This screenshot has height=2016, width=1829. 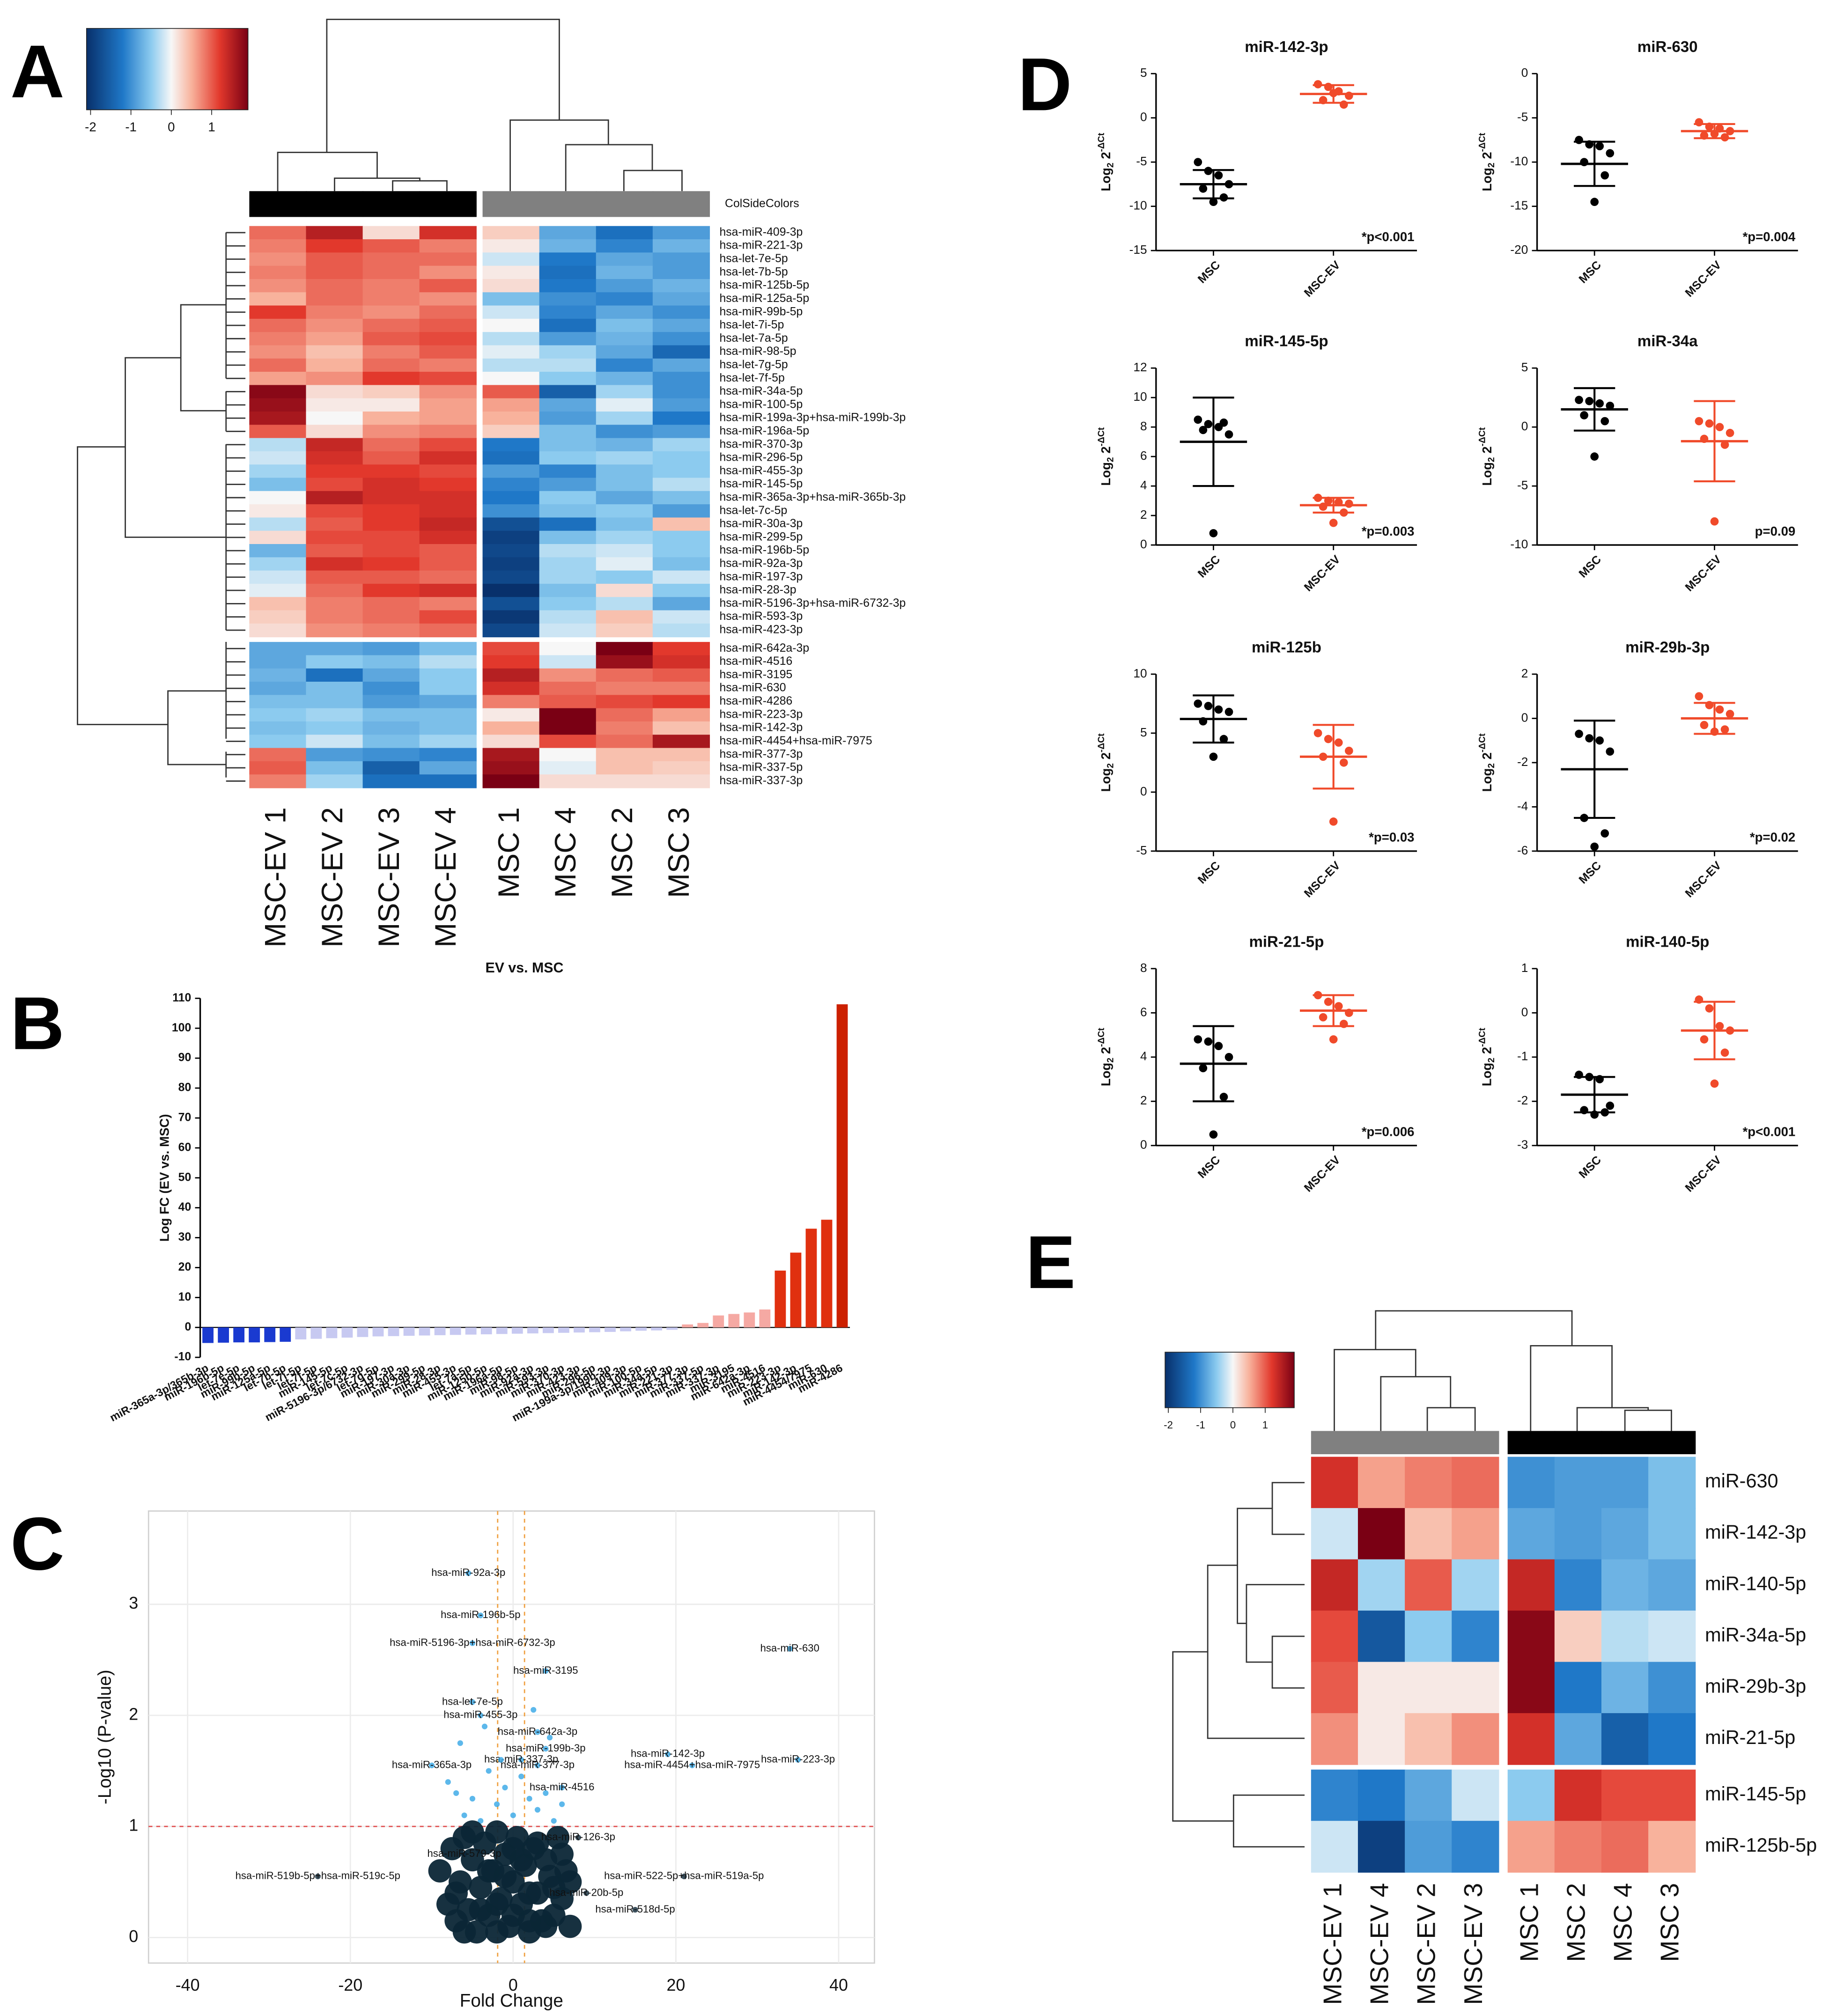 I want to click on annotation: p=0.09, so click(x=1776, y=531).